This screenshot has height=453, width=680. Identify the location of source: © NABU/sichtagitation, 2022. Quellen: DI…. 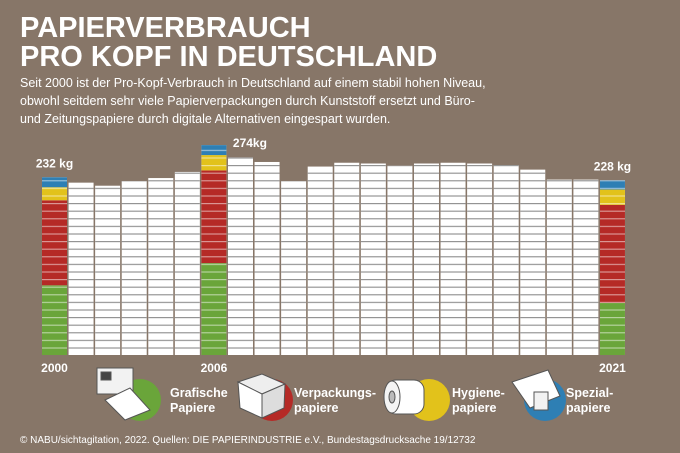
(248, 440).